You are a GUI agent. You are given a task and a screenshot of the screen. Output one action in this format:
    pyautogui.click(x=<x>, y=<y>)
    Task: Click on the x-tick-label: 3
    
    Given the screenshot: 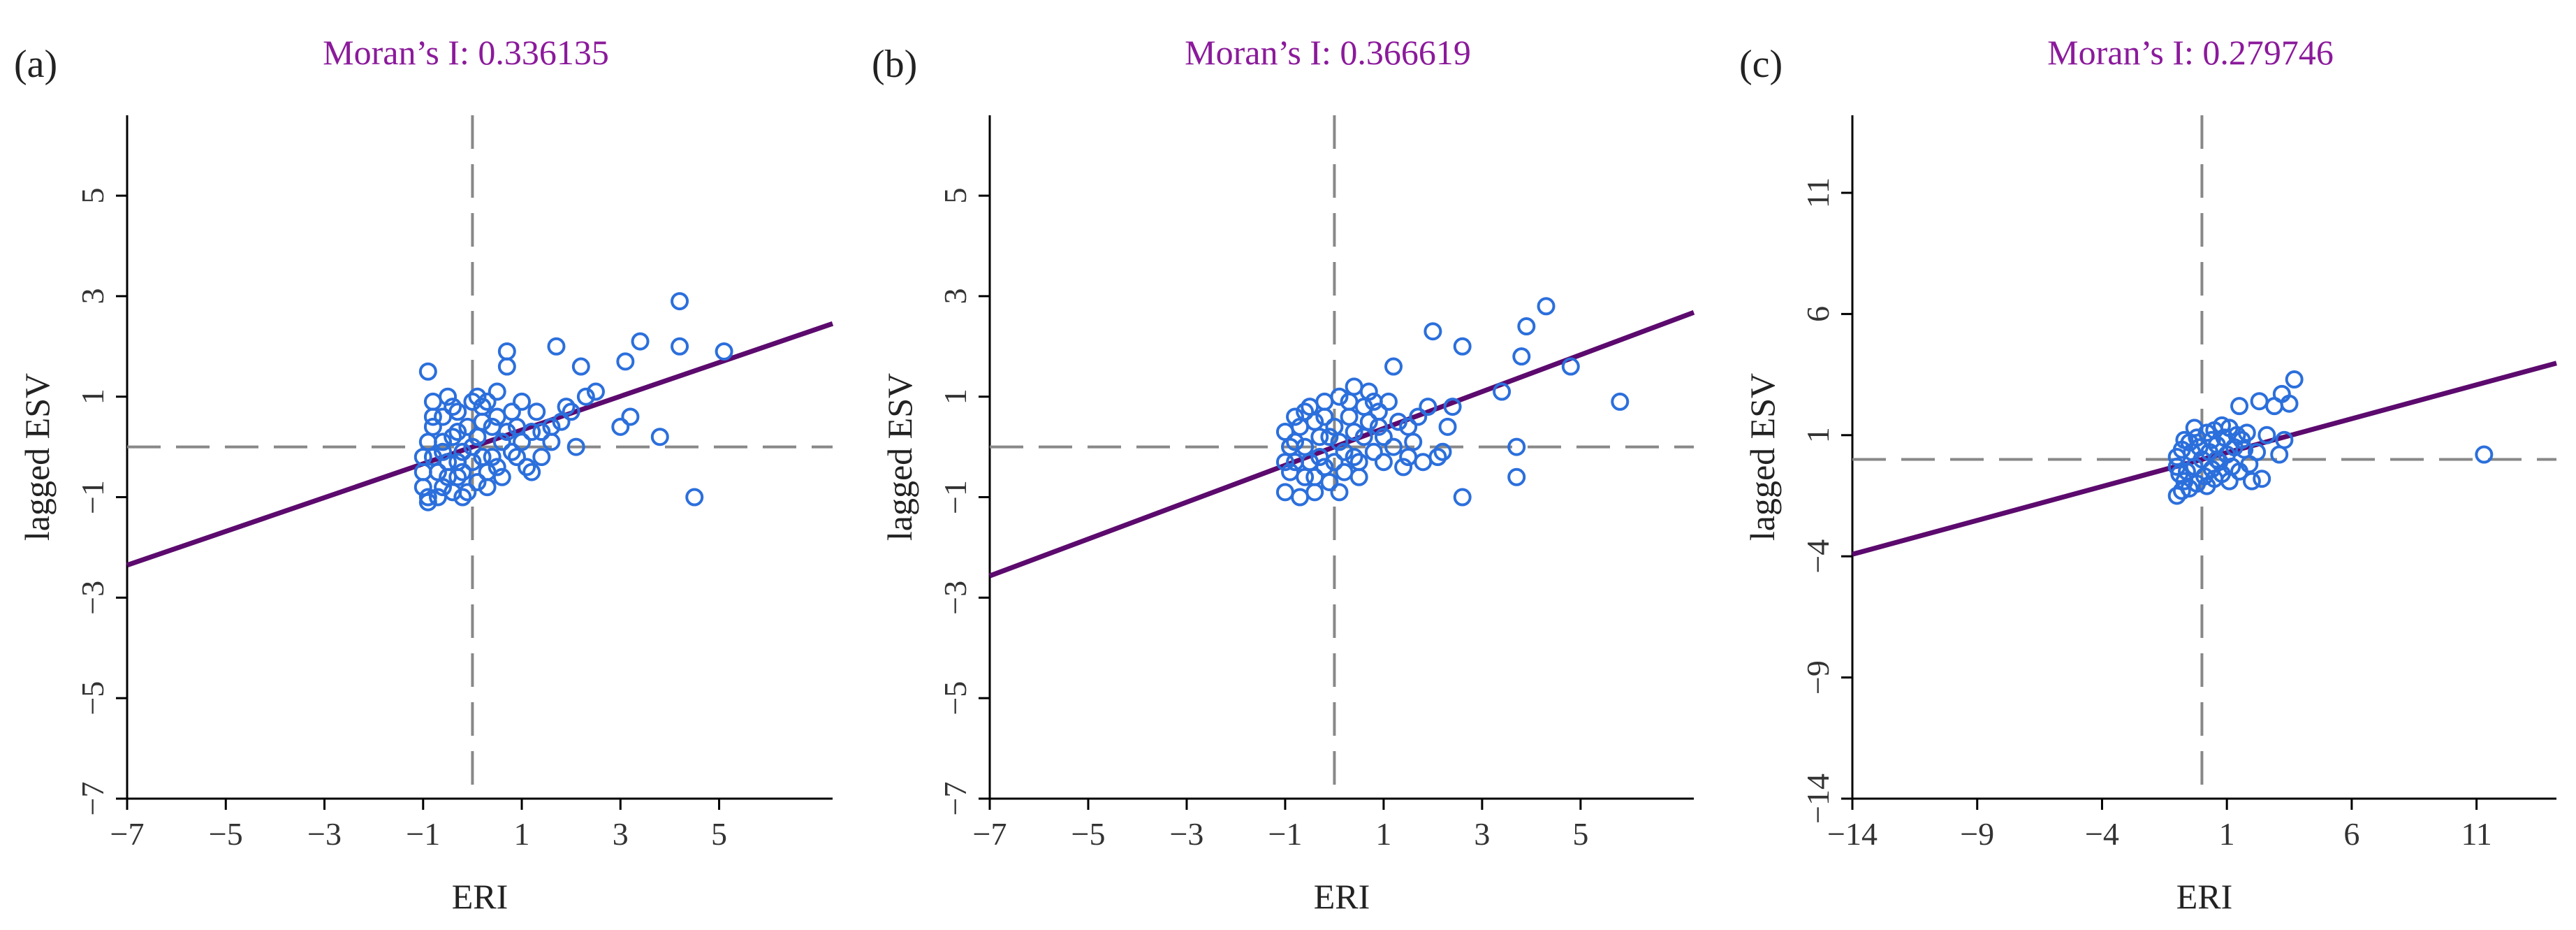 What is the action you would take?
    pyautogui.click(x=1482, y=834)
    